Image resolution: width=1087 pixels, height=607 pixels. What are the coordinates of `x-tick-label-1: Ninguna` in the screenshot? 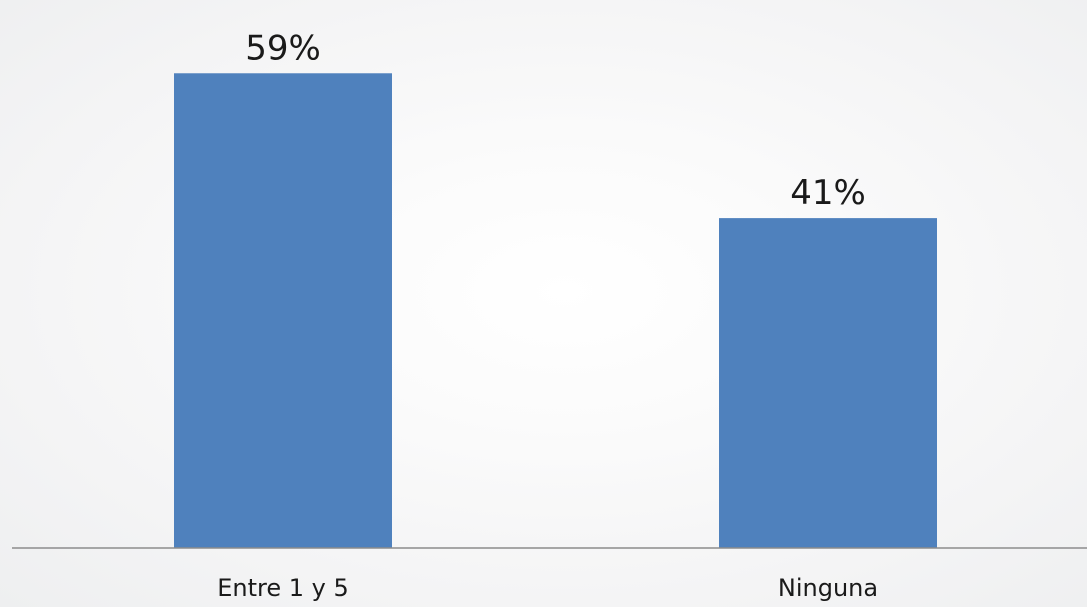 It's located at (828, 588).